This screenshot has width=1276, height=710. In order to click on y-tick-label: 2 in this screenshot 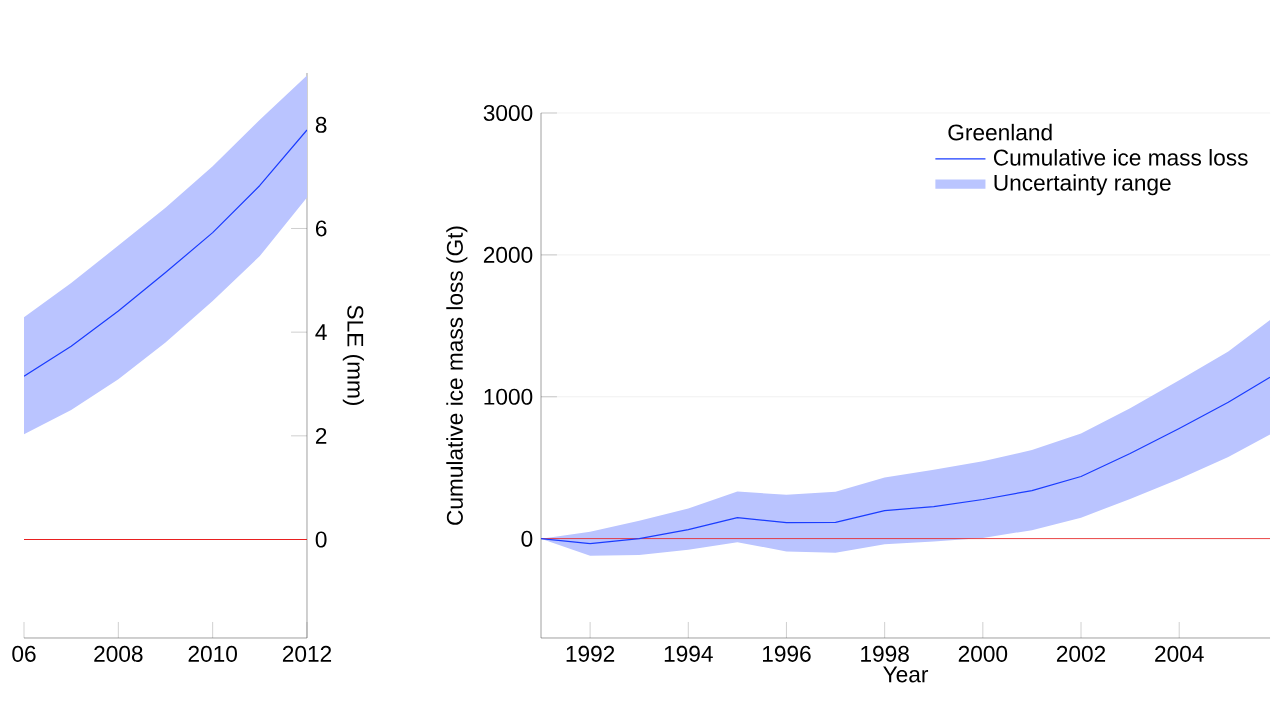, I will do `click(321, 435)`.